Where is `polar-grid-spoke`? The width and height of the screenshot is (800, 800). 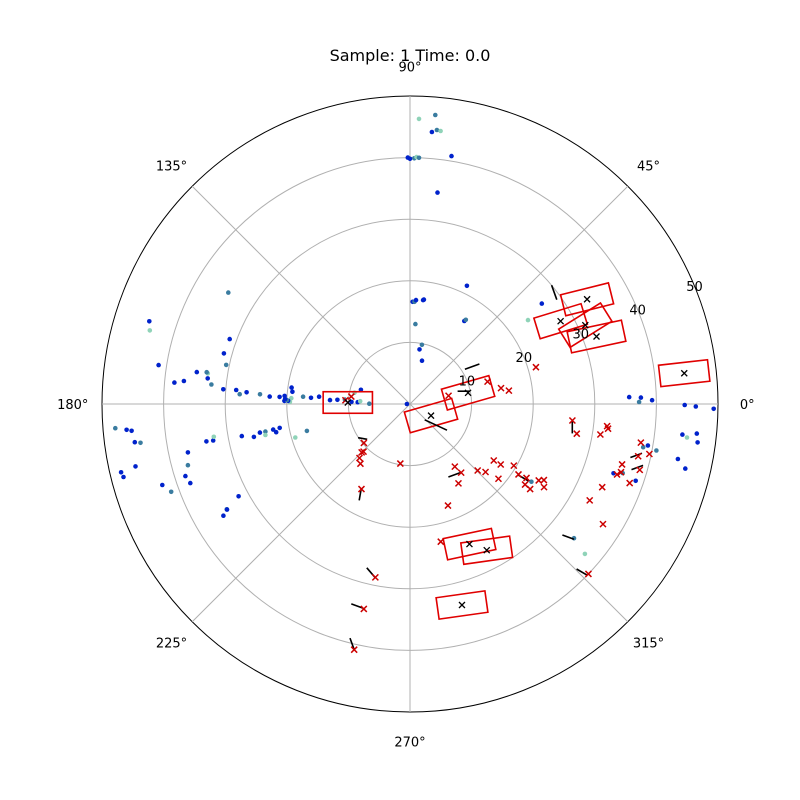 polar-grid-spoke is located at coordinates (519, 513).